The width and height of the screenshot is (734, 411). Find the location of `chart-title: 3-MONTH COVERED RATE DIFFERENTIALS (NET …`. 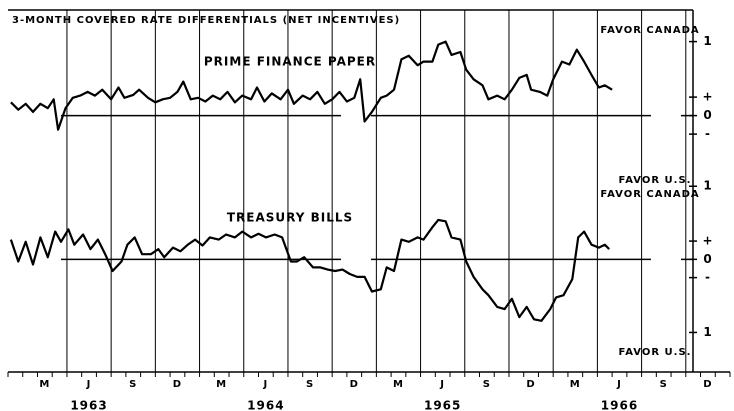

chart-title: 3-MONTH COVERED RATE DIFFERENTIALS (NET … is located at coordinates (206, 20).